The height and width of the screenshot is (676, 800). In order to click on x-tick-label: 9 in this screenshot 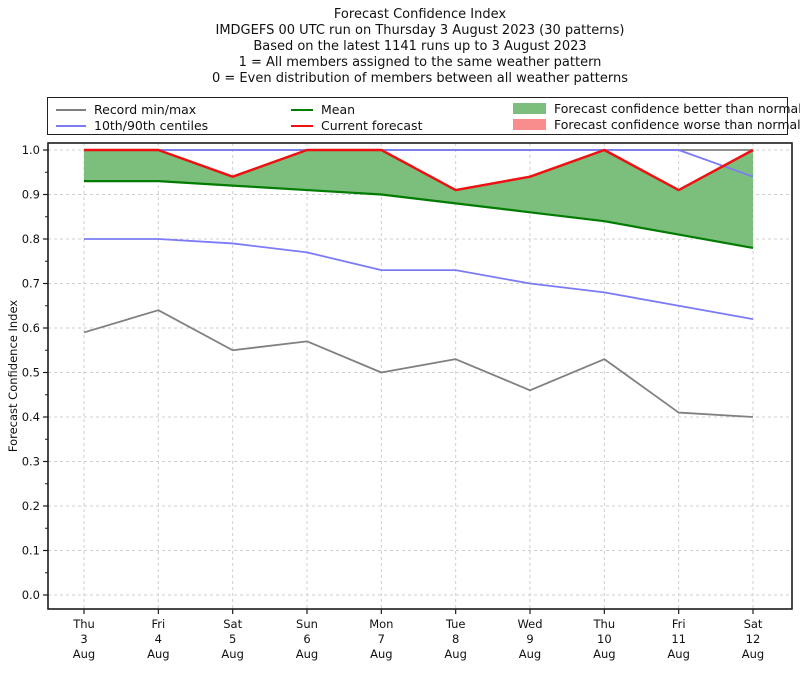, I will do `click(529, 639)`.